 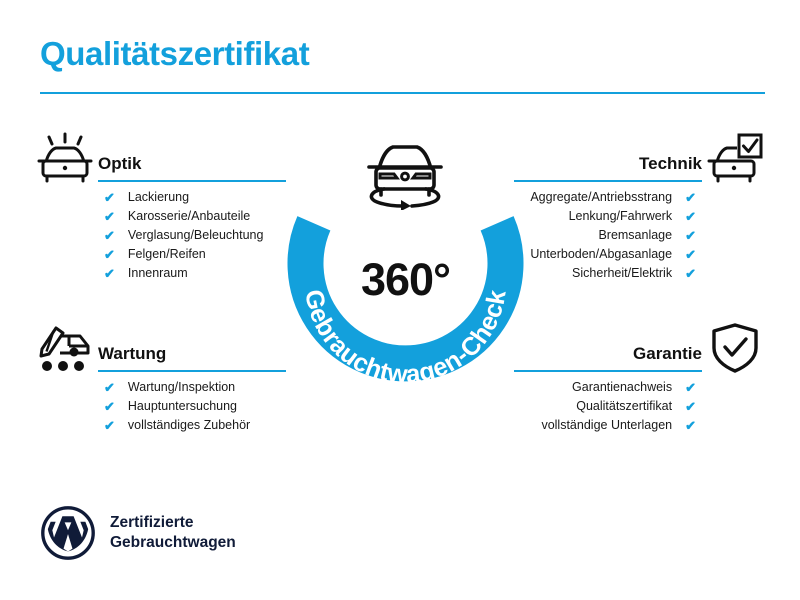 What do you see at coordinates (667, 353) in the screenshot?
I see `section-title-garantie: Garantie` at bounding box center [667, 353].